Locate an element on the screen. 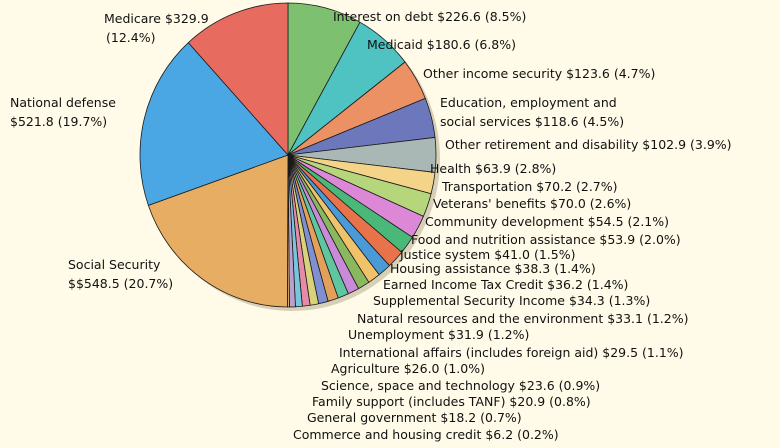 This screenshot has width=780, height=448. slice-label: Unemployment $31.9 (1.2%) is located at coordinates (438, 334).